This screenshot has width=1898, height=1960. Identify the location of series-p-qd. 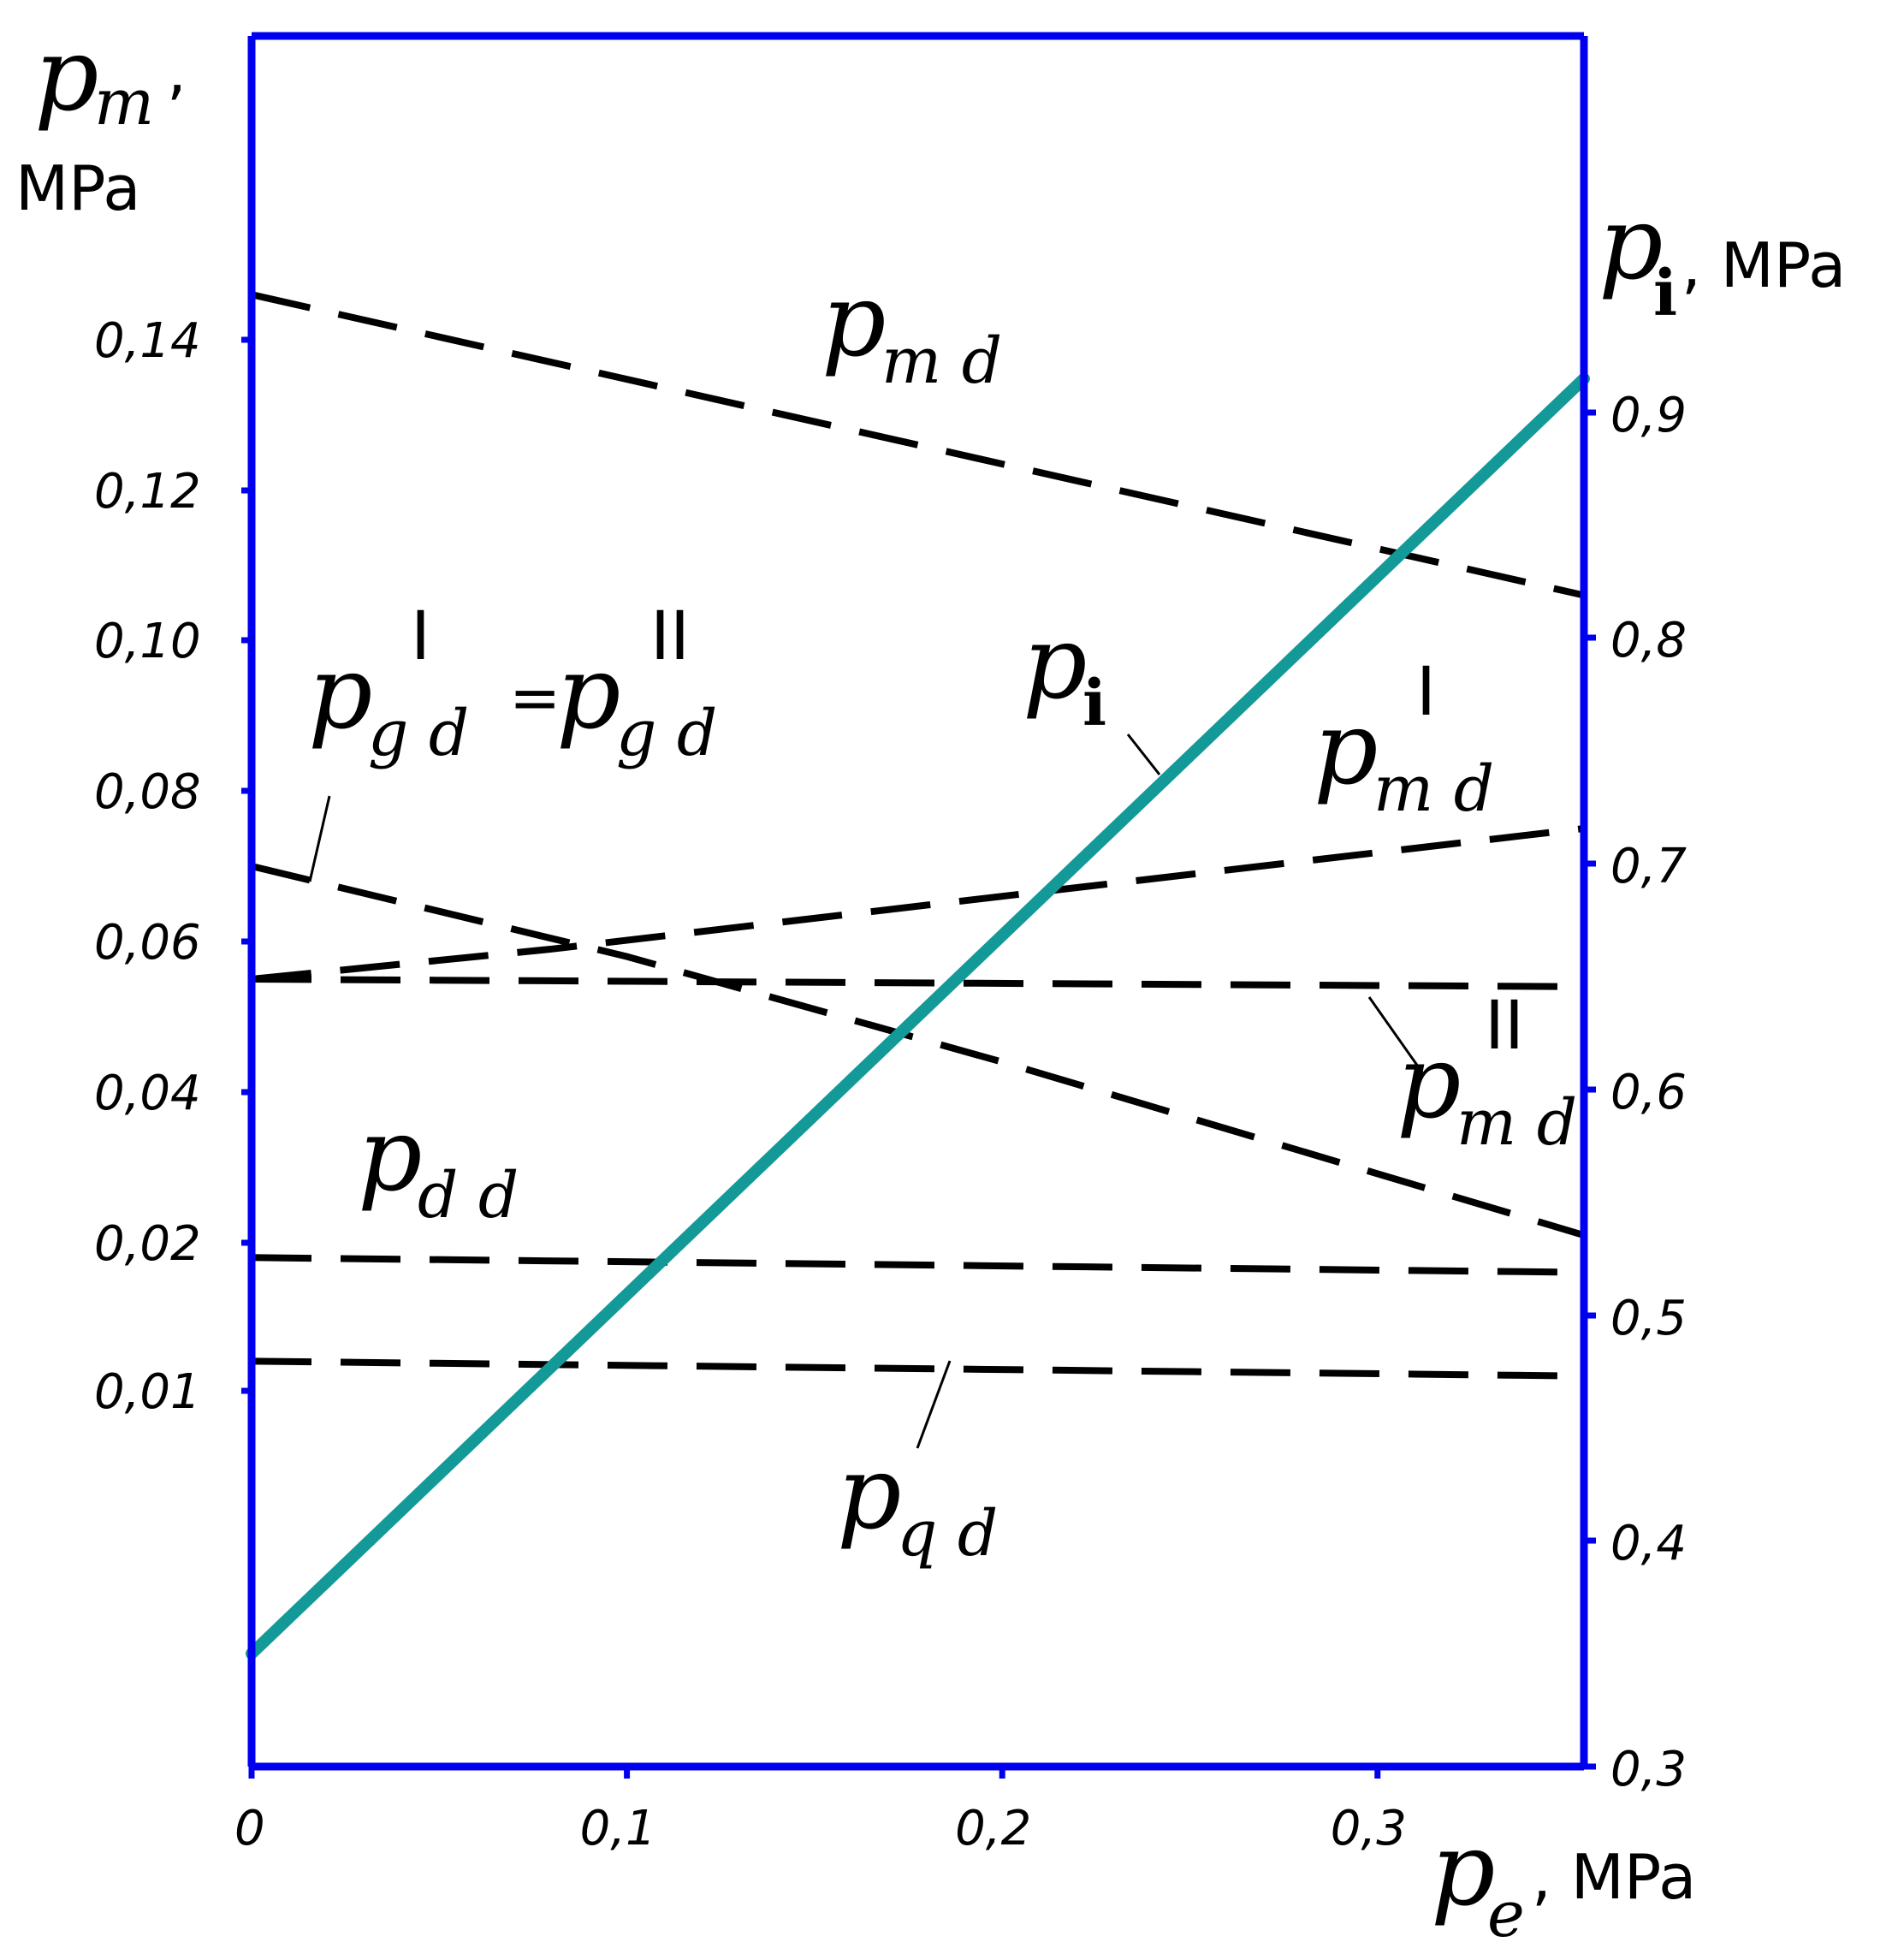
(918, 1368).